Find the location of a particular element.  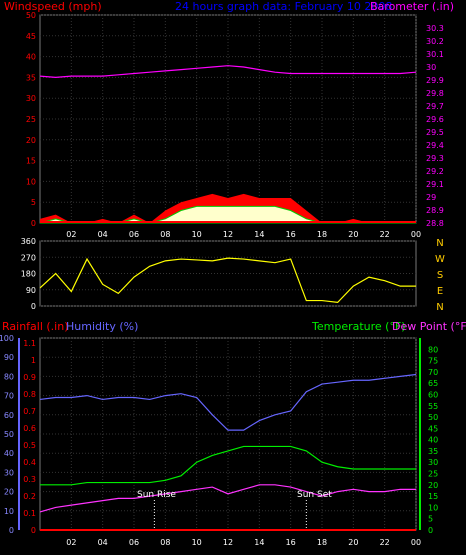

wind-direction-line is located at coordinates (227, 280).